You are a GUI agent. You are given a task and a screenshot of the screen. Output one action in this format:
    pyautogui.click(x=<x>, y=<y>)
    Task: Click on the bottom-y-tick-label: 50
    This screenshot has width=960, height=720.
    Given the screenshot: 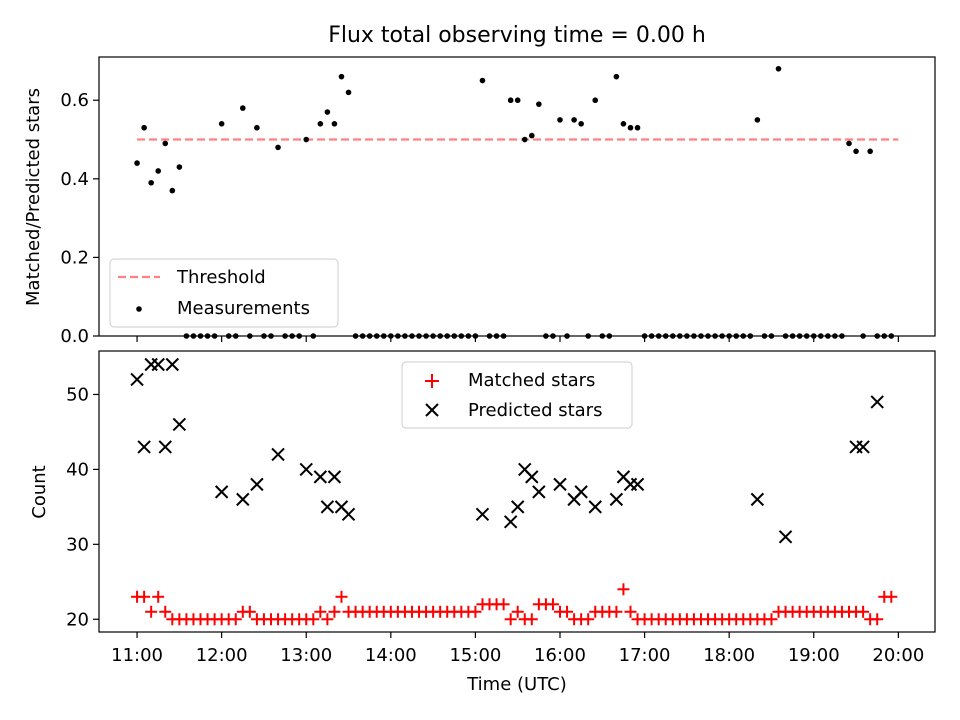 What is the action you would take?
    pyautogui.click(x=77, y=394)
    